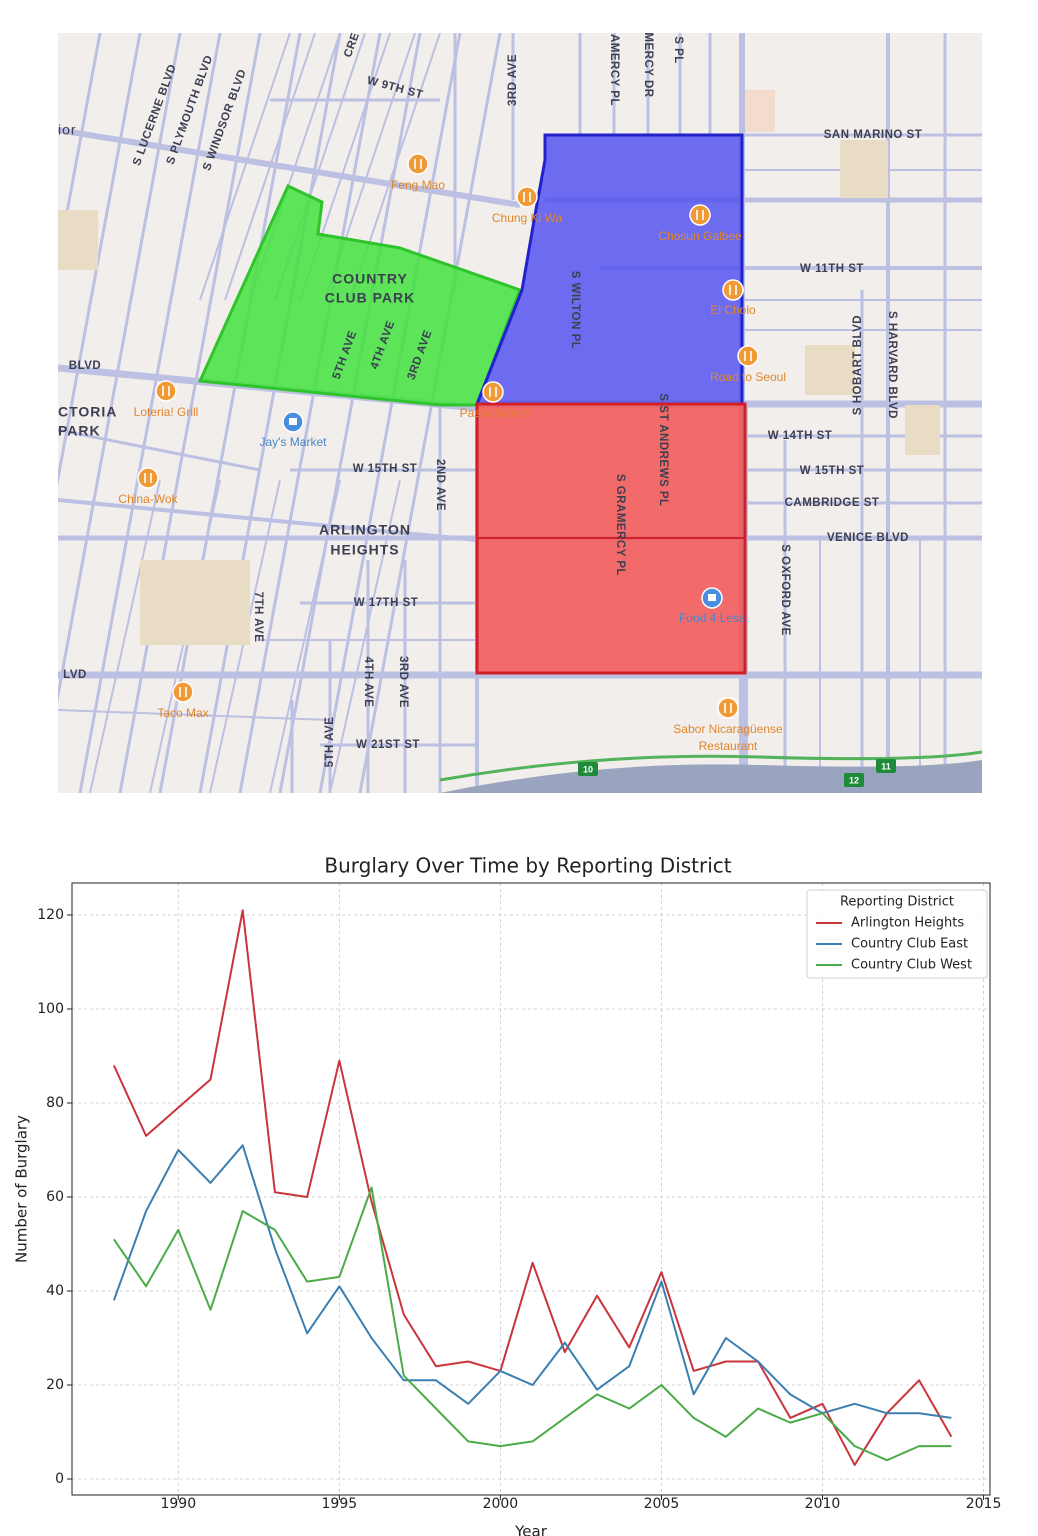 This screenshot has width=1038, height=1536. What do you see at coordinates (364, 550) in the screenshot?
I see `area-label: HEIGHTS` at bounding box center [364, 550].